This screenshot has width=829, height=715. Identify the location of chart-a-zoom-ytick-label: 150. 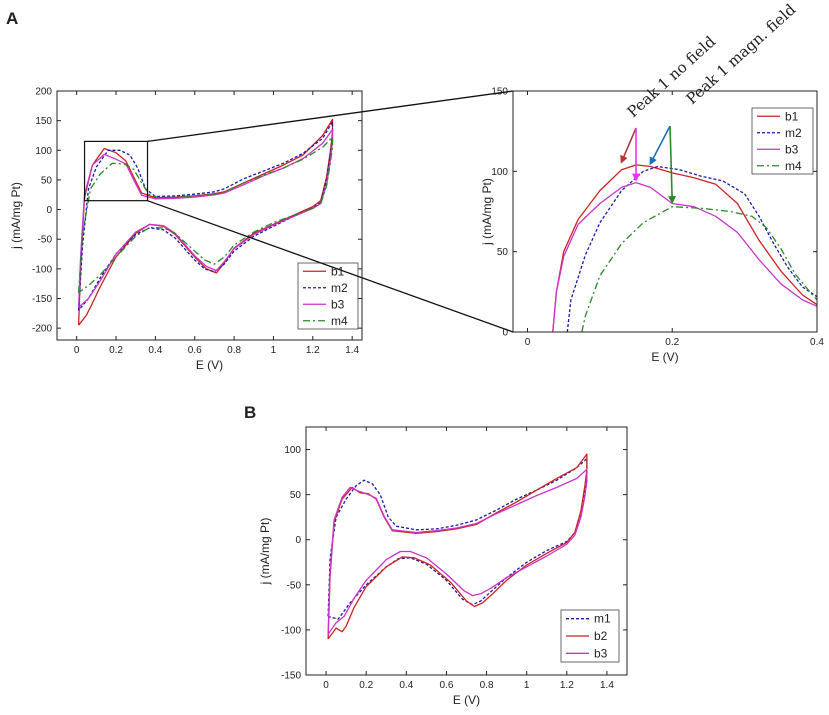
(499, 92).